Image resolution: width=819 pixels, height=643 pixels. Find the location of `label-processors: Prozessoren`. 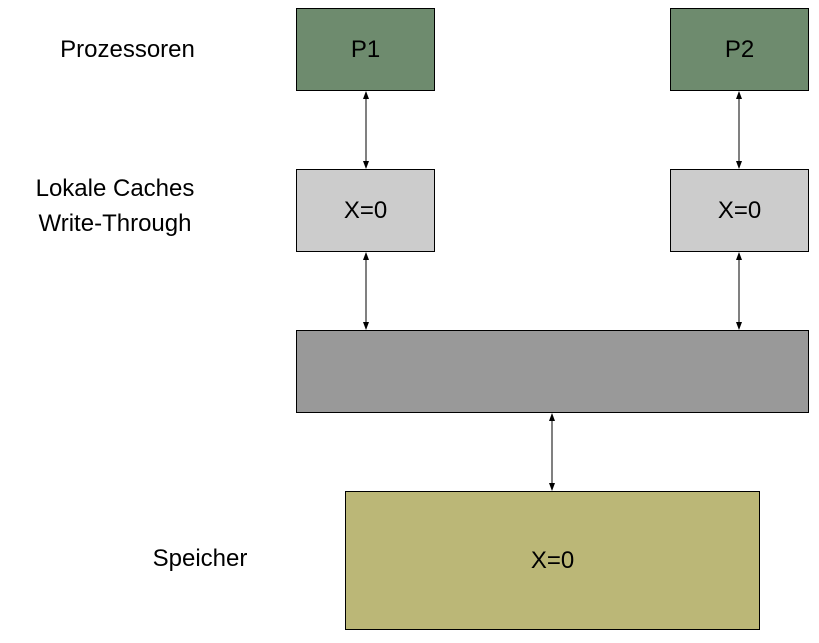

label-processors: Prozessoren is located at coordinates (127, 49).